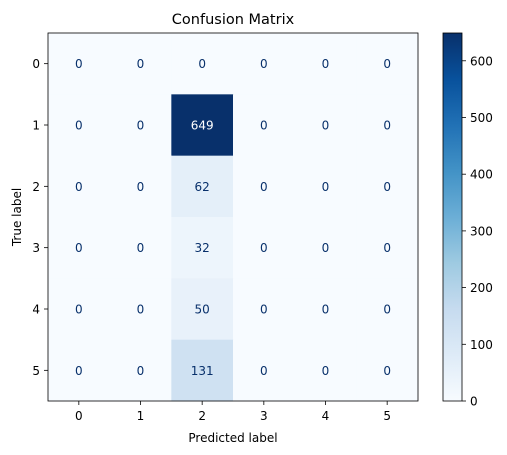 This screenshot has height=455, width=507. I want to click on y-tick-label: 0, so click(36, 64).